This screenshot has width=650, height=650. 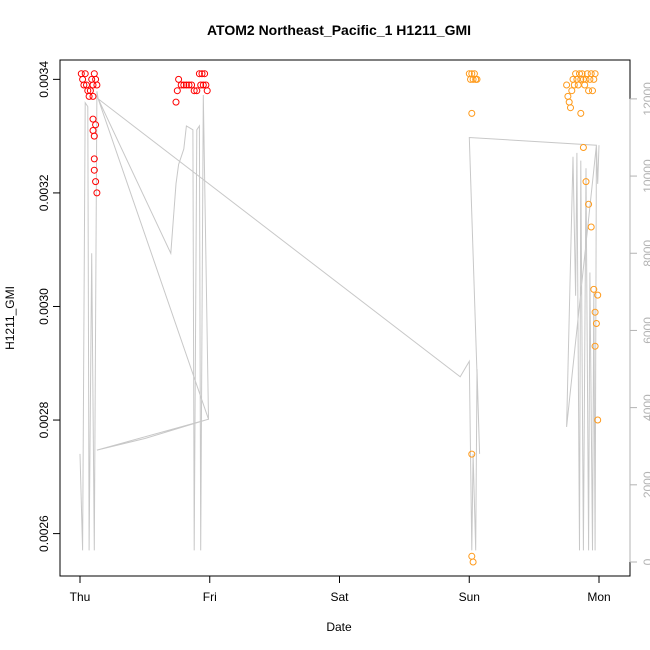 What do you see at coordinates (645, 176) in the screenshot?
I see `right-tick-label: 10000` at bounding box center [645, 176].